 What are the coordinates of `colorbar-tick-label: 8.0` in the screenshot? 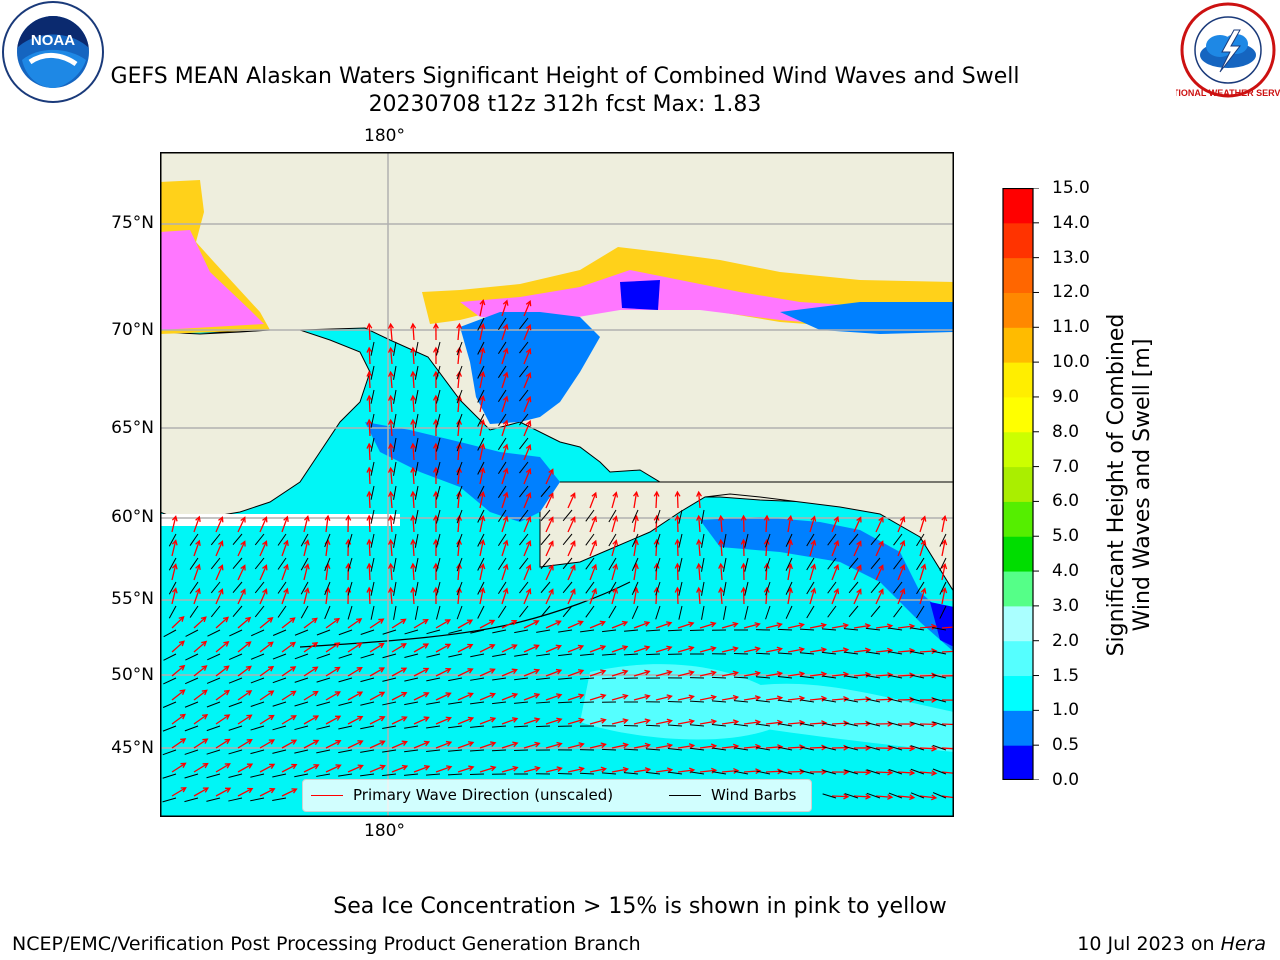 It's located at (1066, 431).